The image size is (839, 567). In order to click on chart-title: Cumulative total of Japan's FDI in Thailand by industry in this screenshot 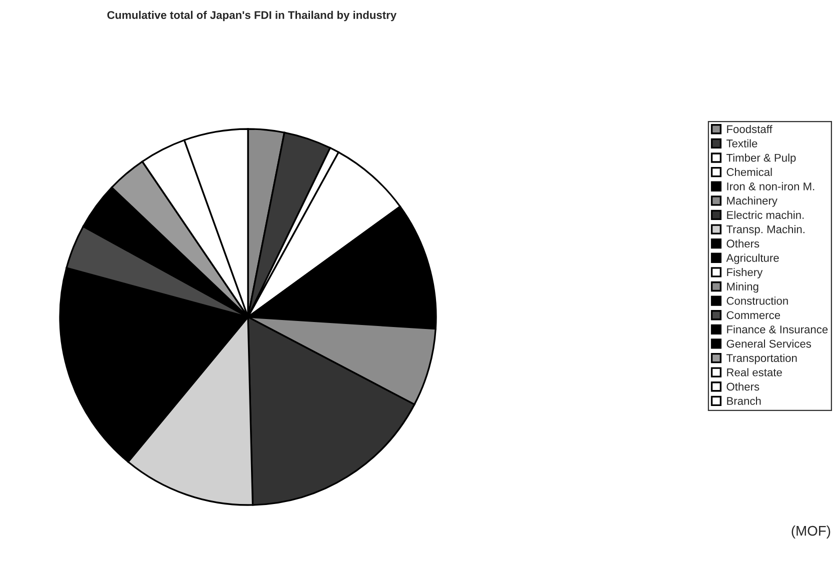, I will do `click(252, 16)`.